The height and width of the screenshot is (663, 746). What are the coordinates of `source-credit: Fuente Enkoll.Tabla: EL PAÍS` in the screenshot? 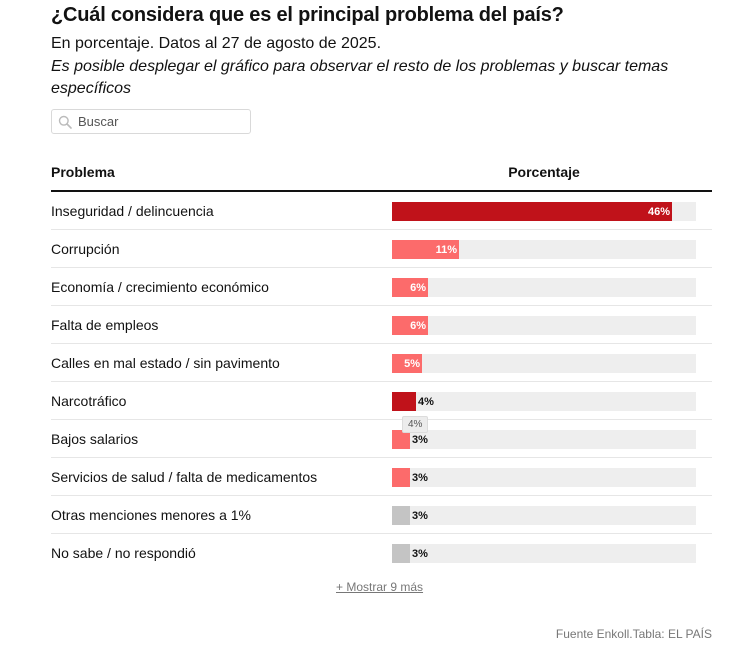 It's located at (633, 634).